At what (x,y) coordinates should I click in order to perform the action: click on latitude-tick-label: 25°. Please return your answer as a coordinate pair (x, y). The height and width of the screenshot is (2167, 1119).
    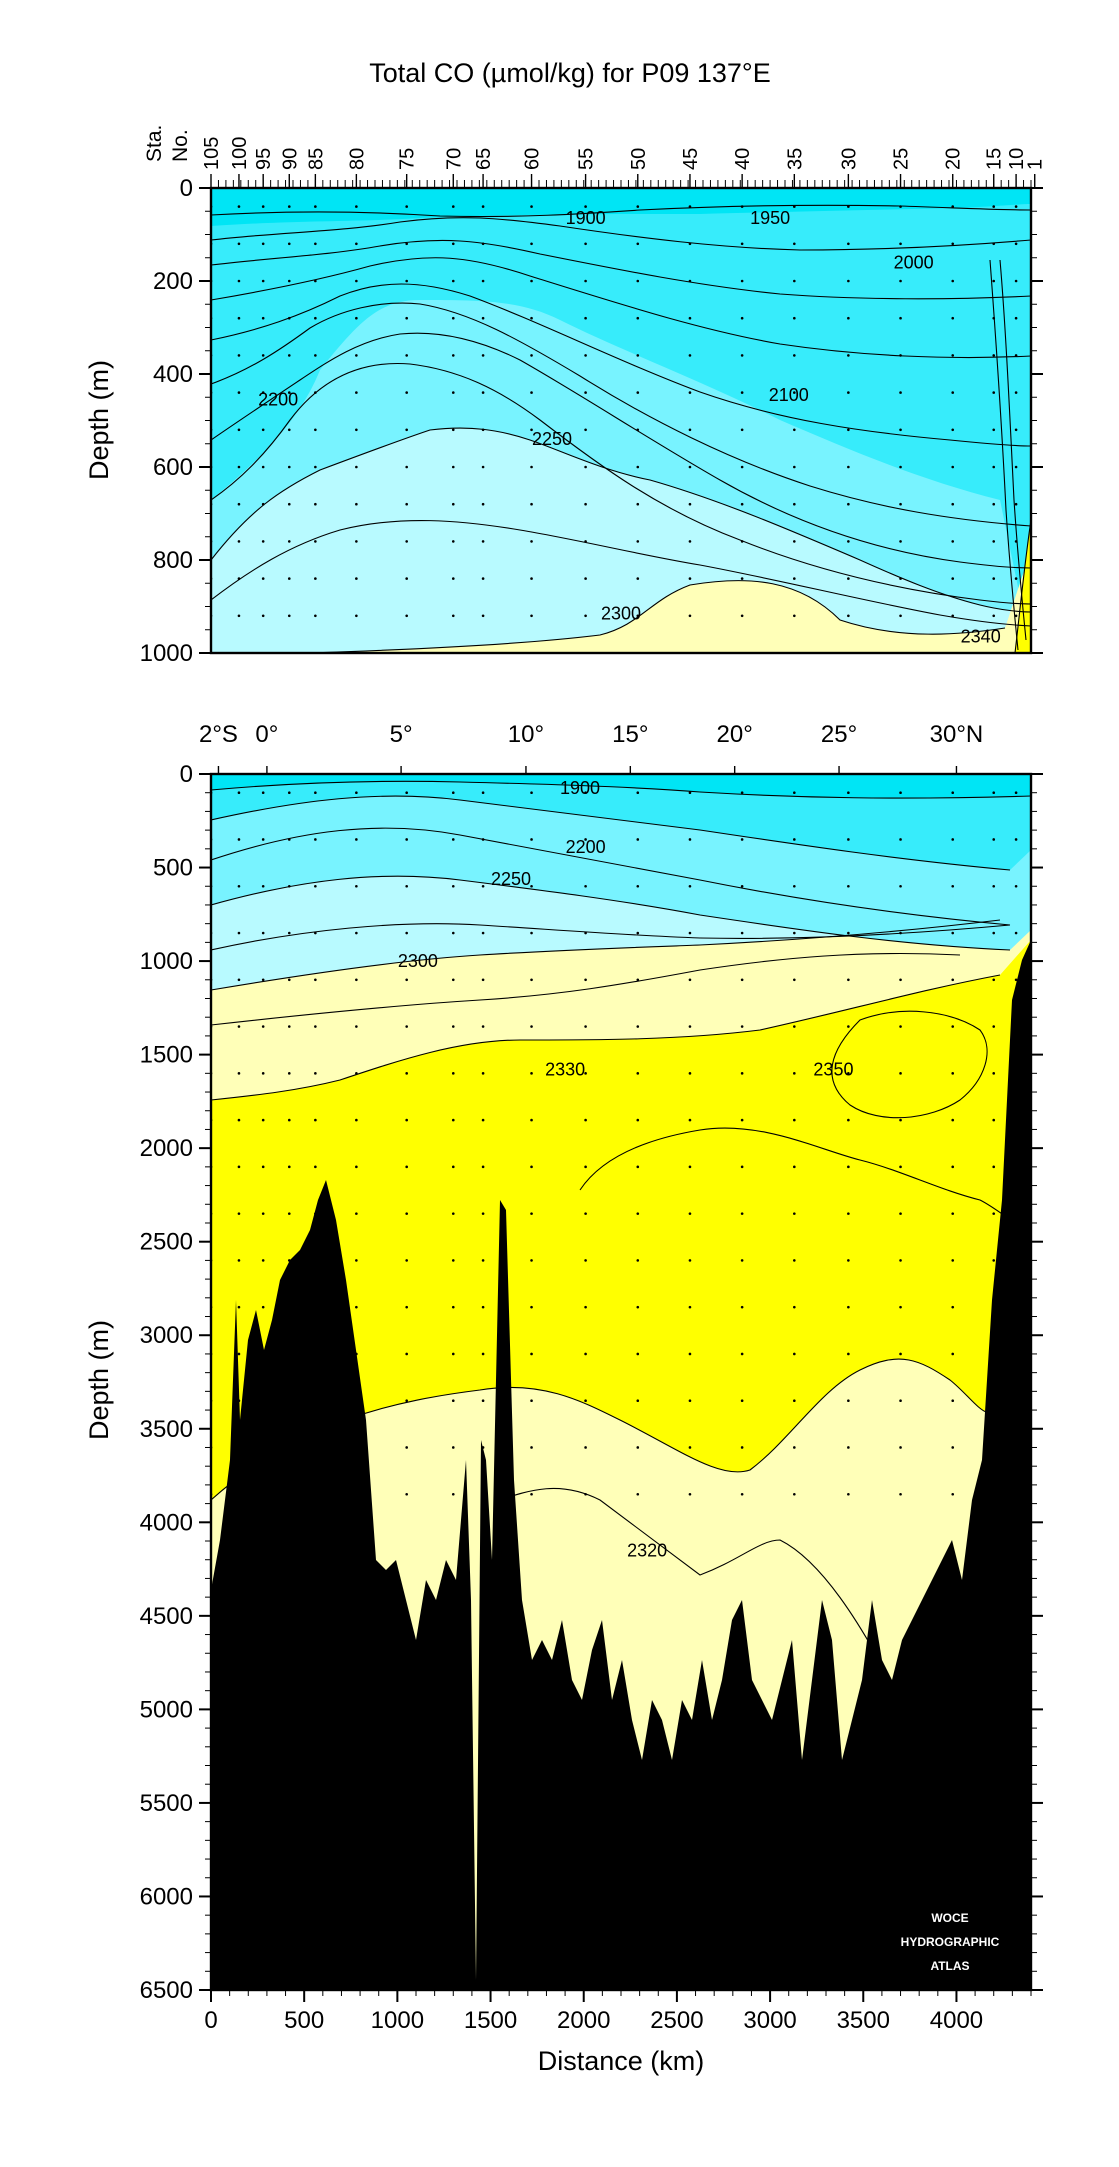
    Looking at the image, I should click on (839, 734).